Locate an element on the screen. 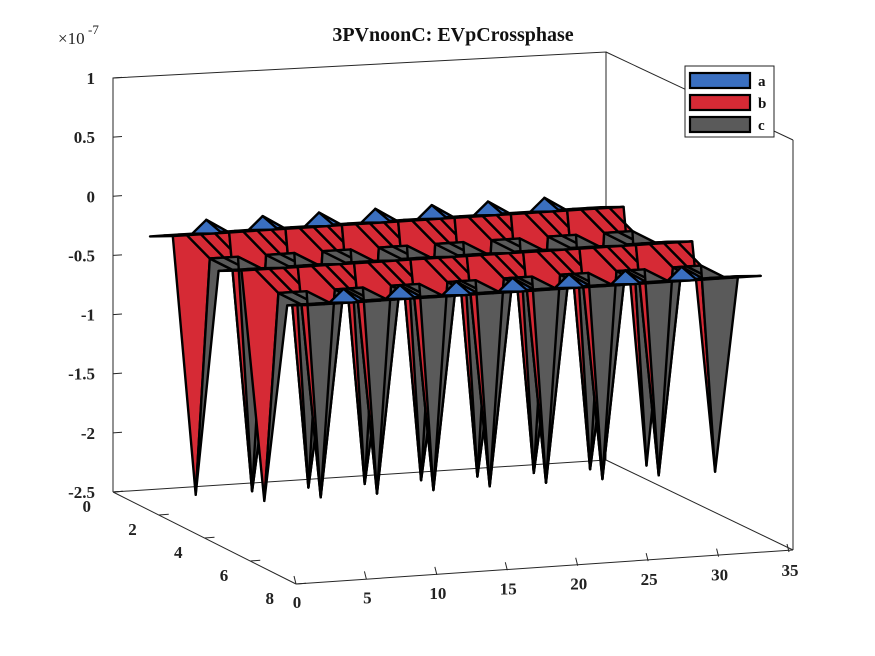 The width and height of the screenshot is (875, 656). x-axis-ticks: 0 5 10 15 20 25 30 35 is located at coordinates (546, 577).